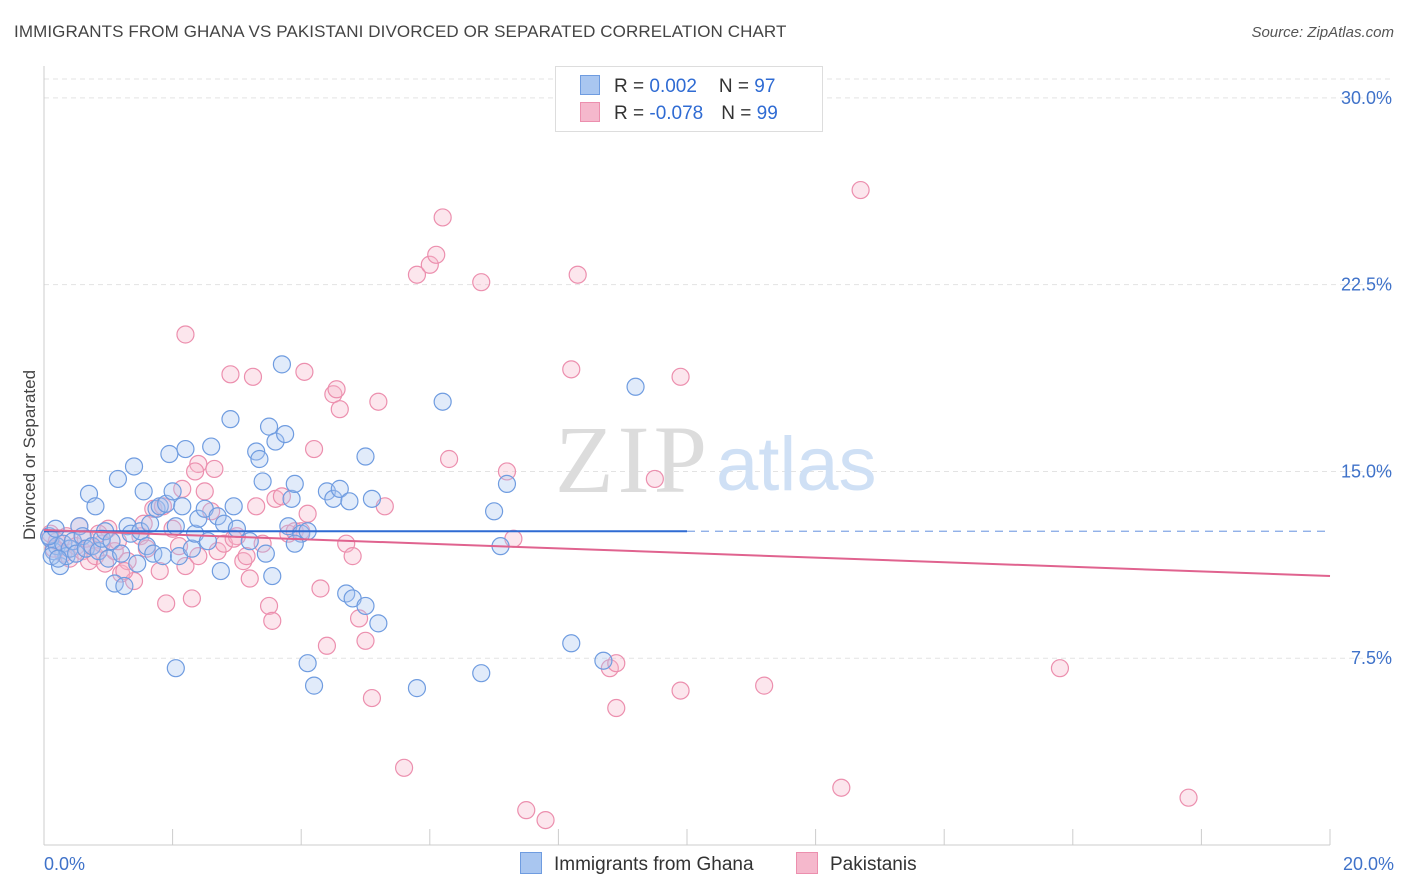  I want to click on pak-n-value: 99, so click(767, 113).